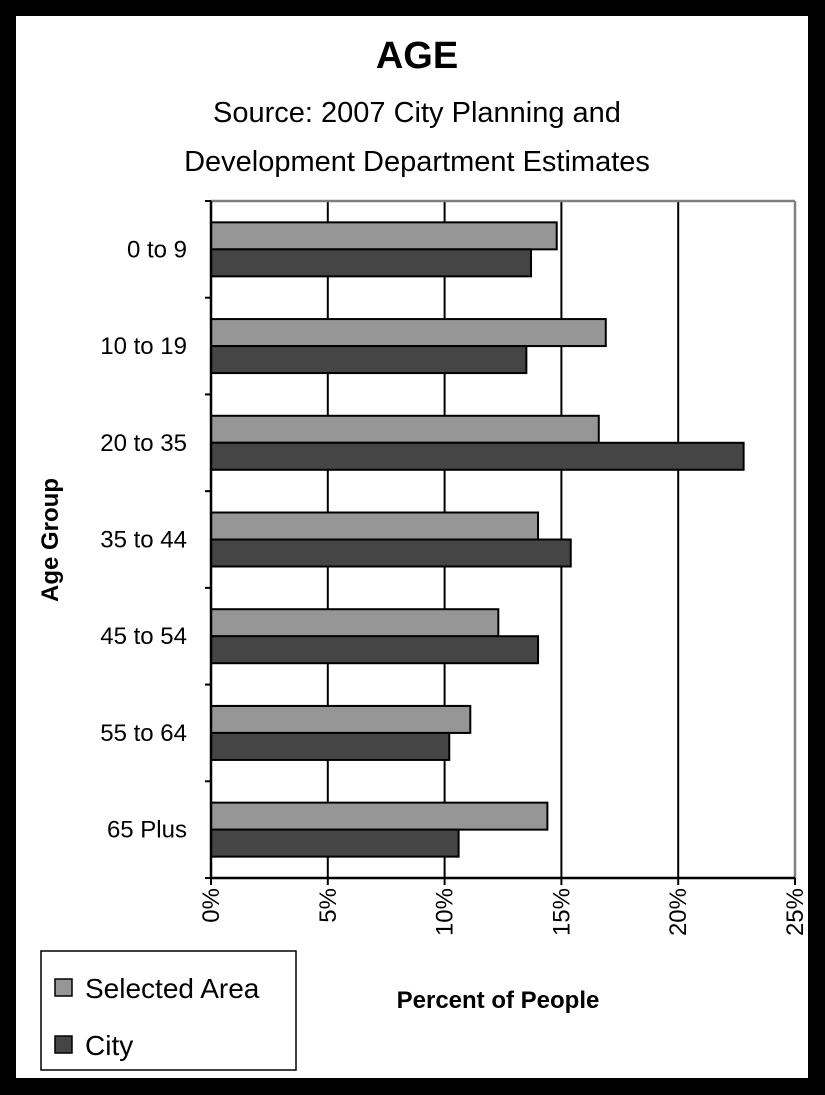 The image size is (825, 1095). Describe the element at coordinates (678, 912) in the screenshot. I see `x-tick-label-20: 20%` at that location.